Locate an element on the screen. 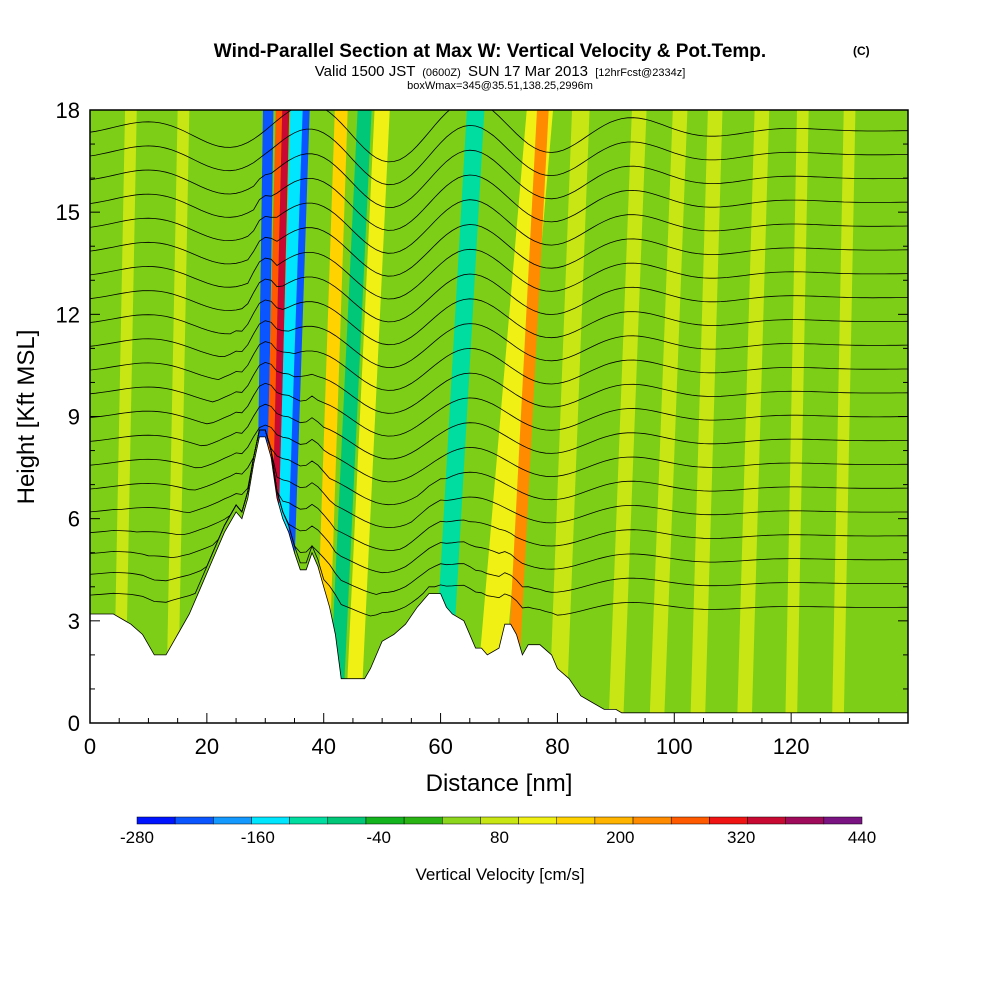  colorbar-tick-labels: -280 -160 -40 80 200 320 440 is located at coordinates (498, 837).